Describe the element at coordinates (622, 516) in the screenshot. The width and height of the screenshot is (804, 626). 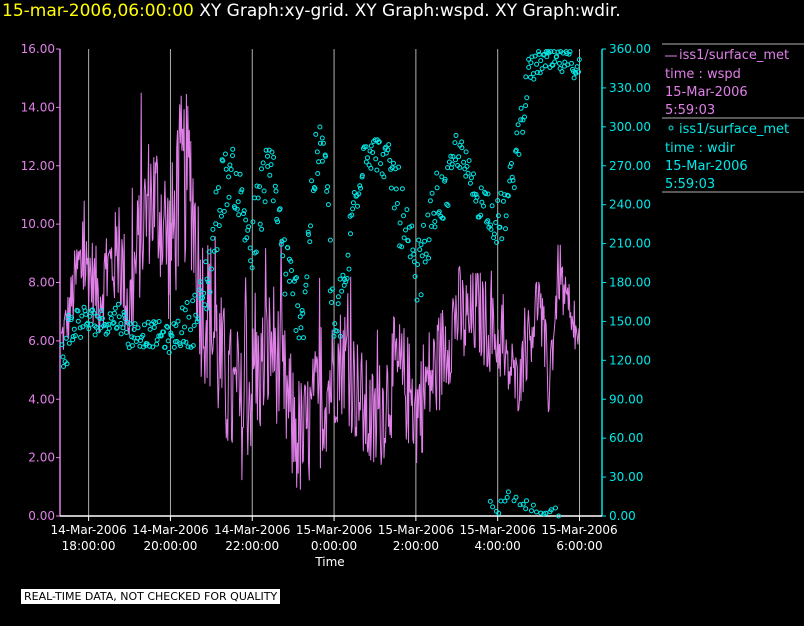
I see `y-right-tick-label: 0.00` at that location.